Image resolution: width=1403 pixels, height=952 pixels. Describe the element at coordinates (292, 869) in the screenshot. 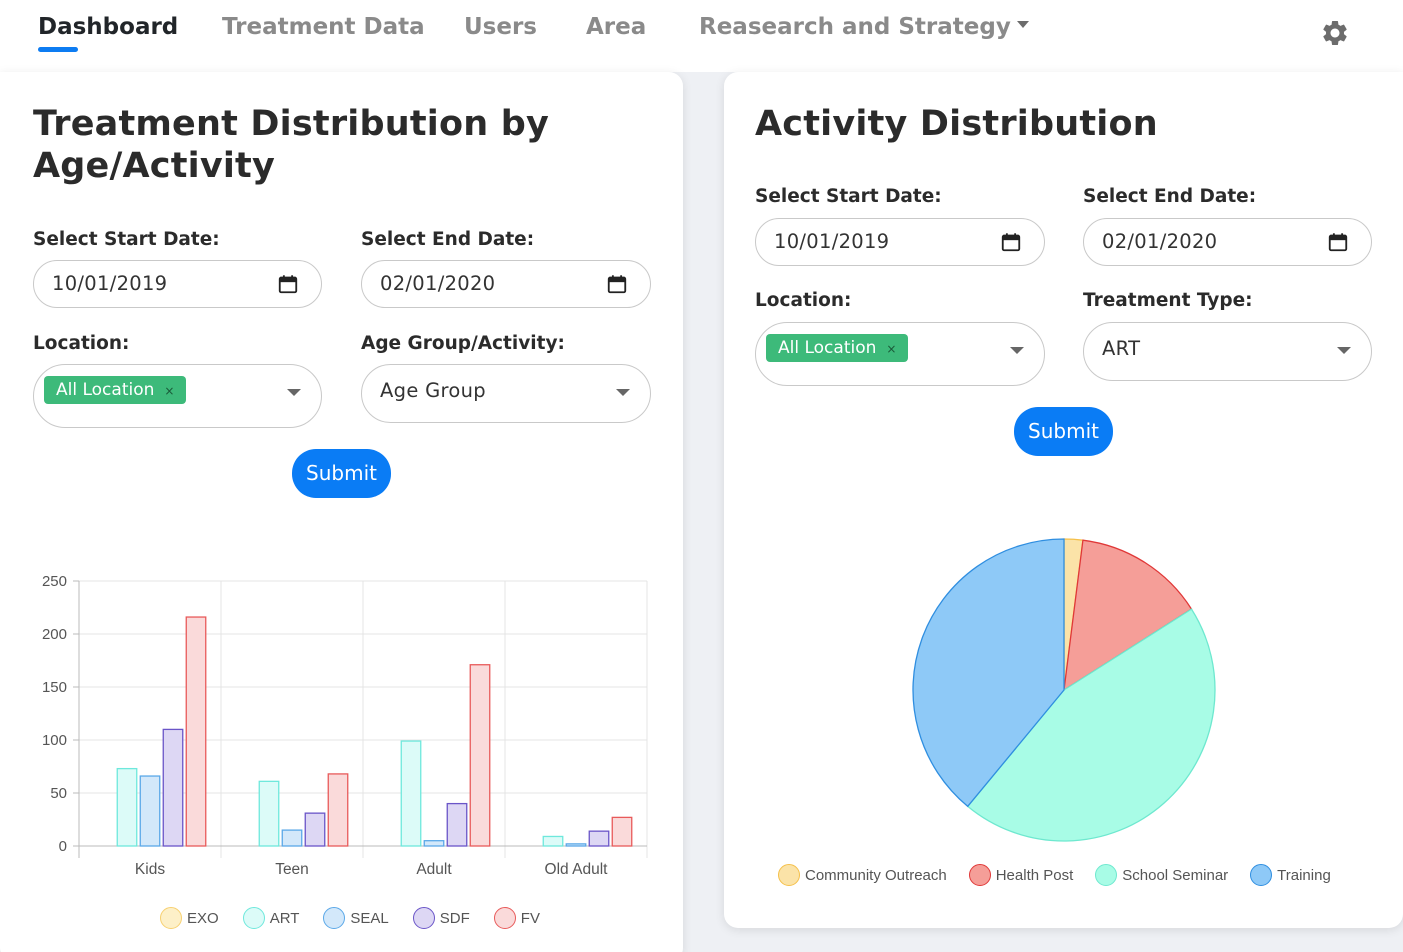

I see `x-tick-label: Teen` at that location.